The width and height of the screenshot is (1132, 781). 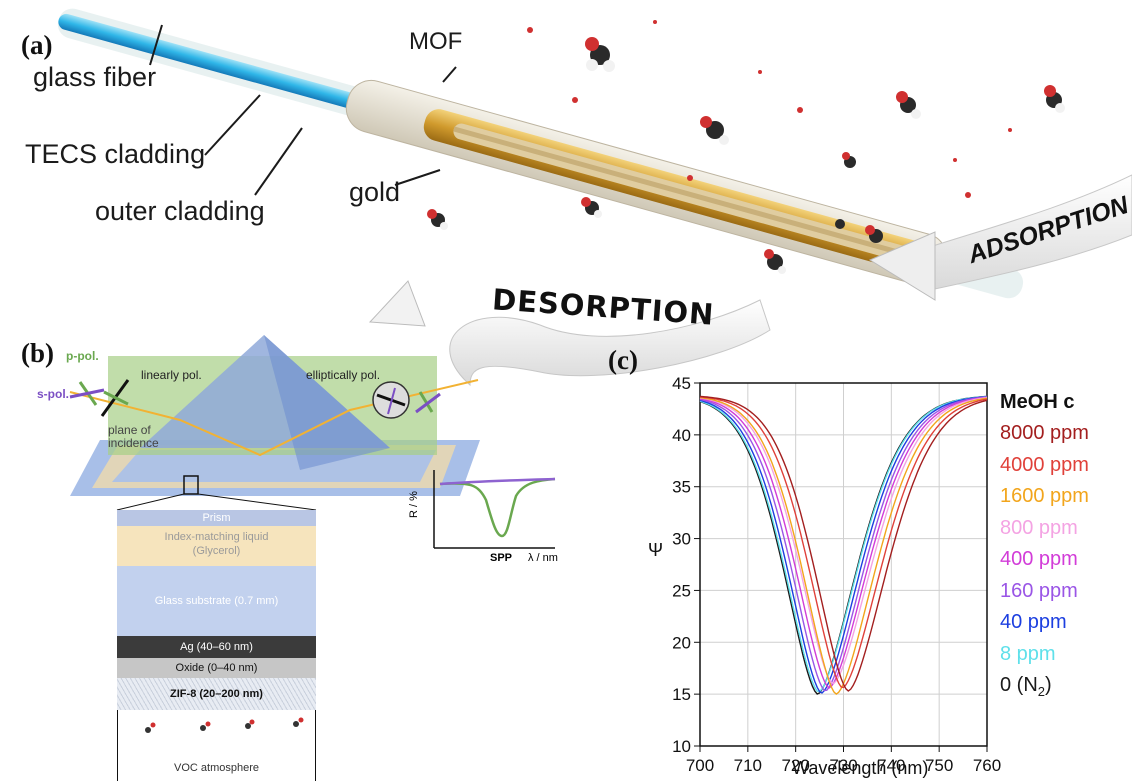 I want to click on panel-c-label: (c), so click(x=623, y=360).